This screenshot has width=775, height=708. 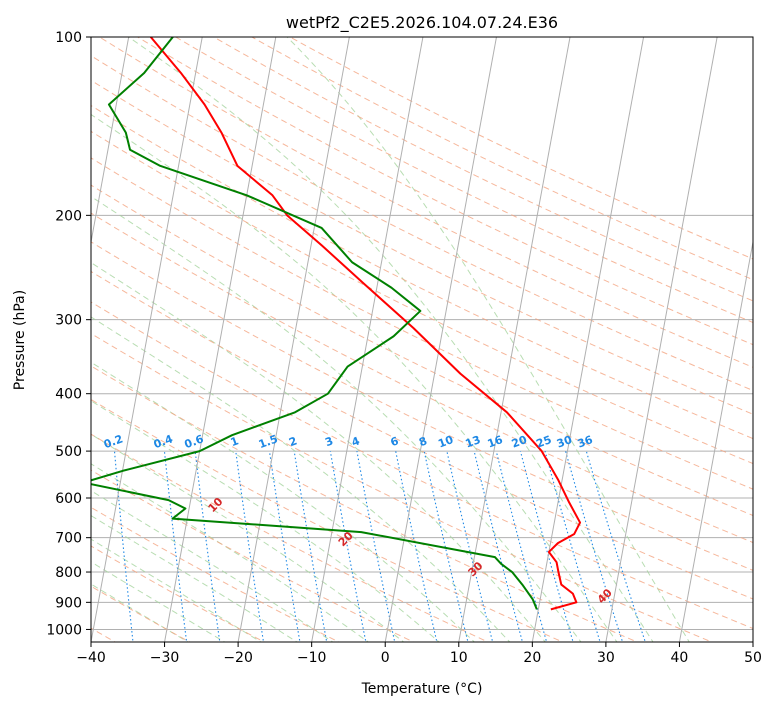 I want to click on x-tick-label: 10, so click(x=459, y=658).